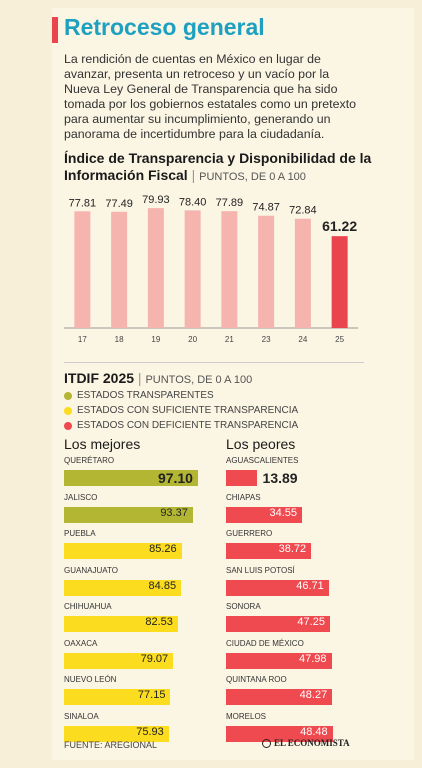  What do you see at coordinates (292, 549) in the screenshot?
I see `ranking-value: 38.72` at bounding box center [292, 549].